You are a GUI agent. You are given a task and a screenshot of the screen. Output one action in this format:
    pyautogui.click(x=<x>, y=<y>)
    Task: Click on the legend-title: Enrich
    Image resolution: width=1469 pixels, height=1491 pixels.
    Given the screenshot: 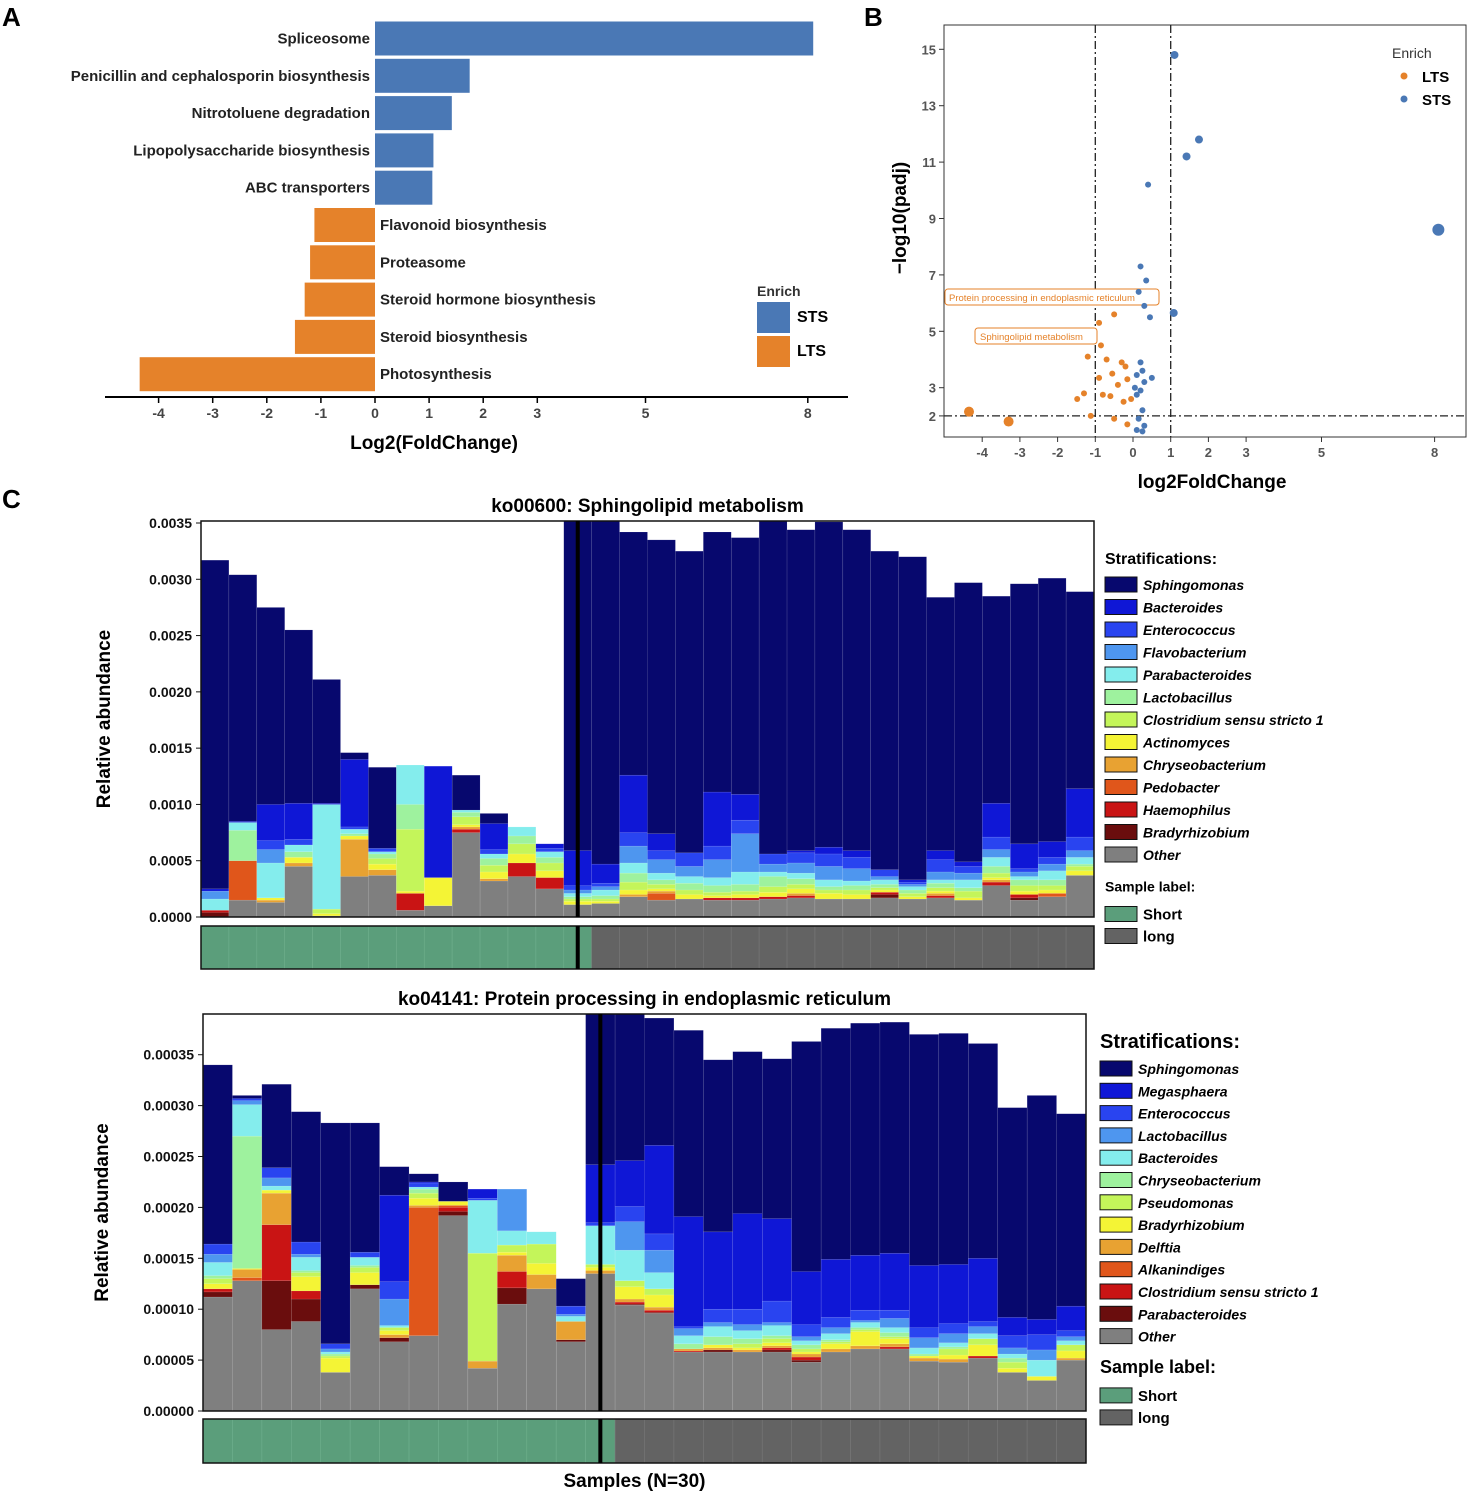 What is the action you would take?
    pyautogui.click(x=779, y=291)
    